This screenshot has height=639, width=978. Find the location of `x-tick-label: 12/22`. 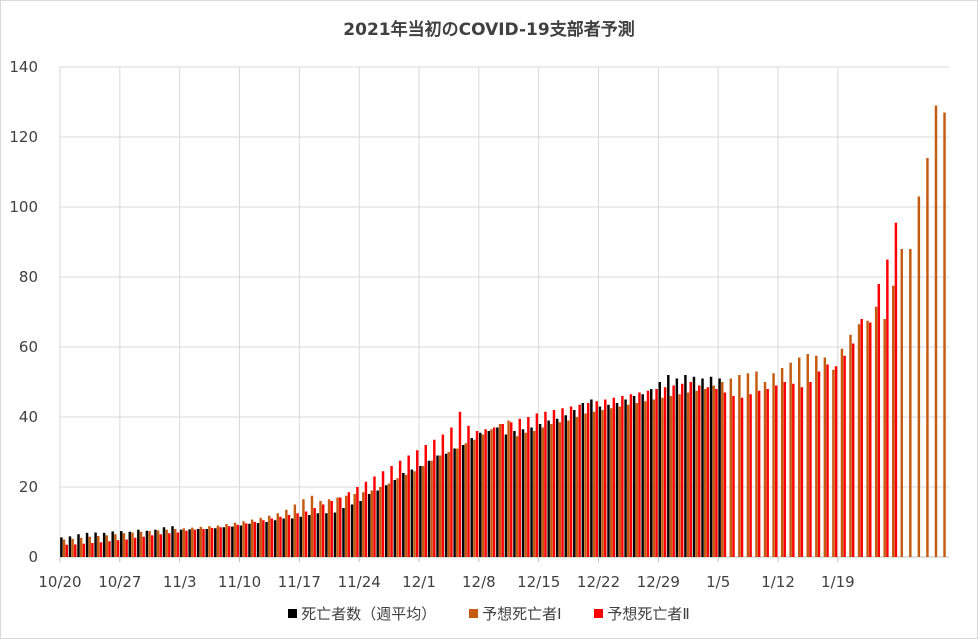

x-tick-label: 12/22 is located at coordinates (598, 582).